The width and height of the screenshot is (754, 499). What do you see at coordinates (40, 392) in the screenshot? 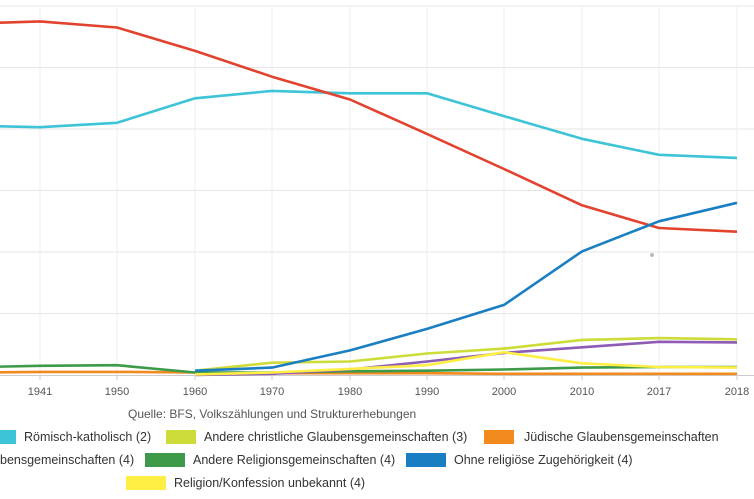
I see `x-tick-label: 1941` at bounding box center [40, 392].